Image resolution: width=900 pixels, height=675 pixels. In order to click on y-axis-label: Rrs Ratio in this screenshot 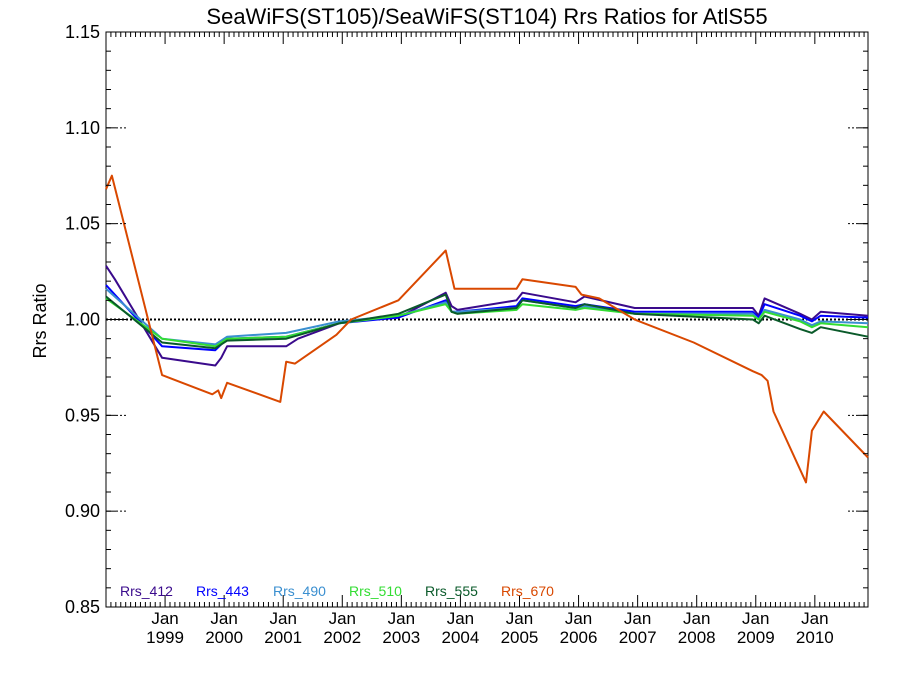, I will do `click(40, 320)`.